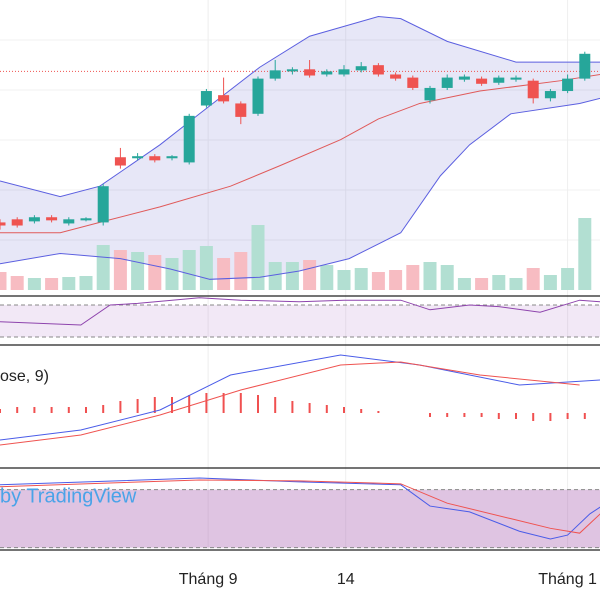 This screenshot has height=600, width=600. I want to click on x-tick-label: 14, so click(346, 579).